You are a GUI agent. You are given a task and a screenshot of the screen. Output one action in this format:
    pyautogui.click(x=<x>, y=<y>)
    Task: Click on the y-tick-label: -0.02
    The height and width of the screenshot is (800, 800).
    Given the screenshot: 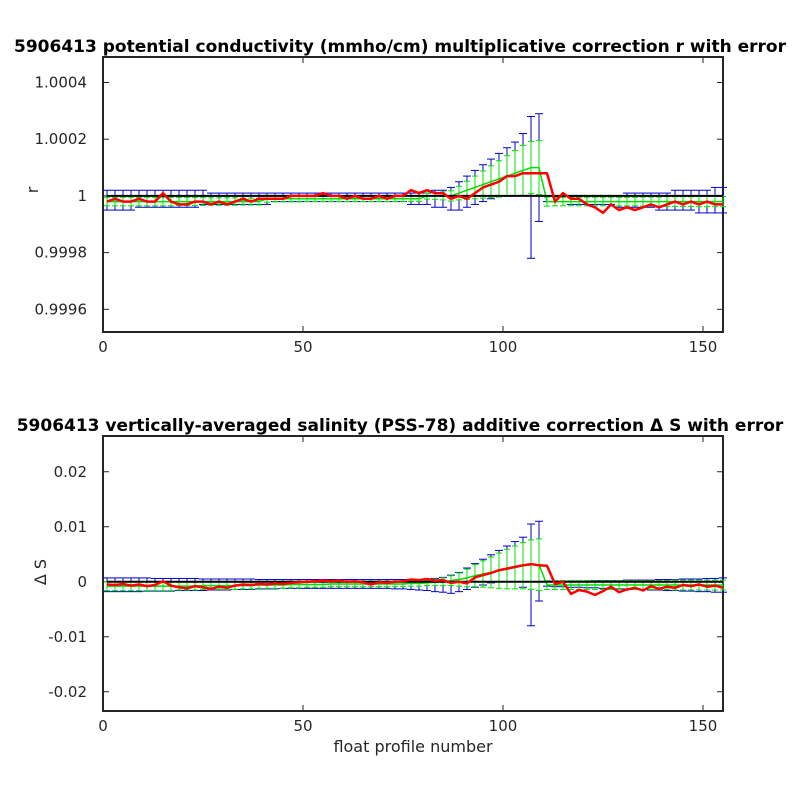 What is the action you would take?
    pyautogui.click(x=67, y=692)
    